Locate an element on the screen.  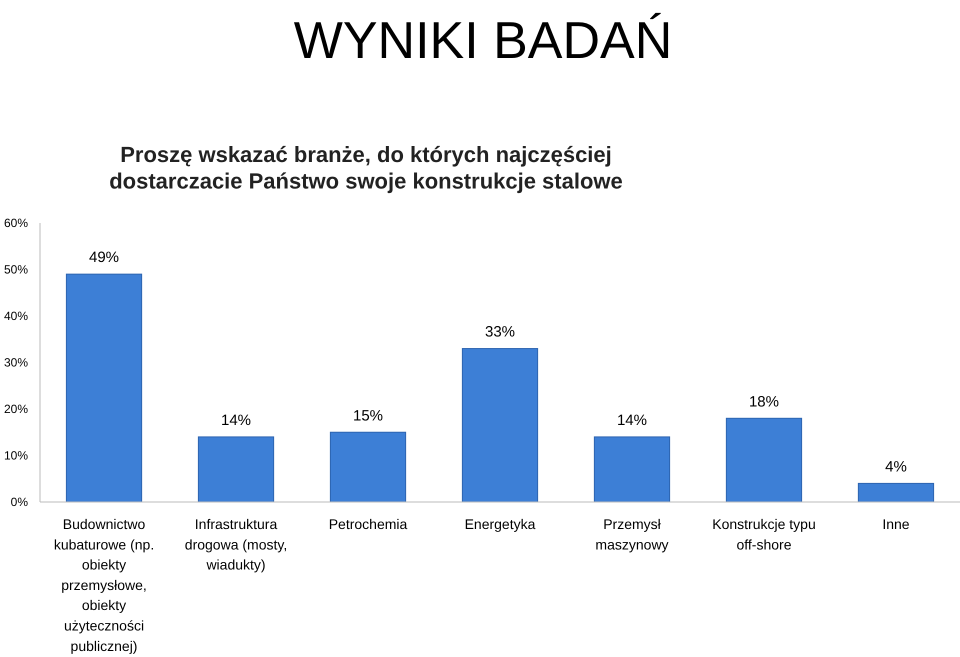
data-label: 33% is located at coordinates (500, 332).